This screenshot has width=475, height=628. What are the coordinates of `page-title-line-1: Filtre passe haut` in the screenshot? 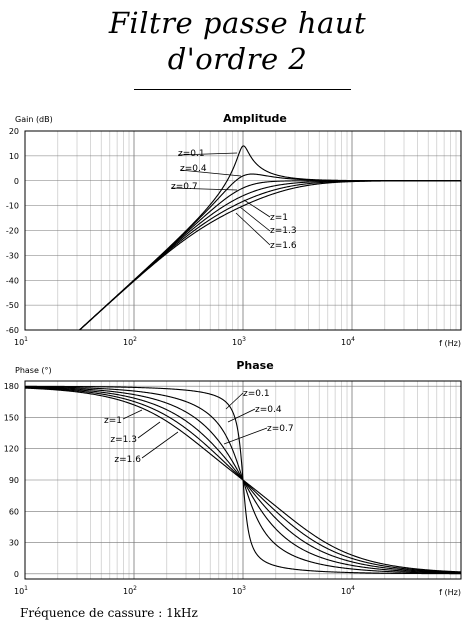 It's located at (237, 23).